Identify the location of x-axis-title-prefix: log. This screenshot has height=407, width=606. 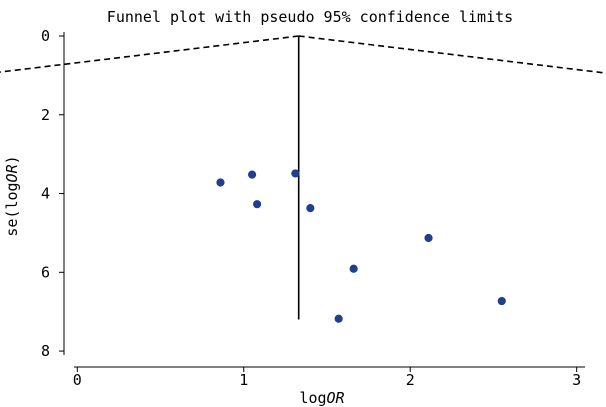
(312, 398).